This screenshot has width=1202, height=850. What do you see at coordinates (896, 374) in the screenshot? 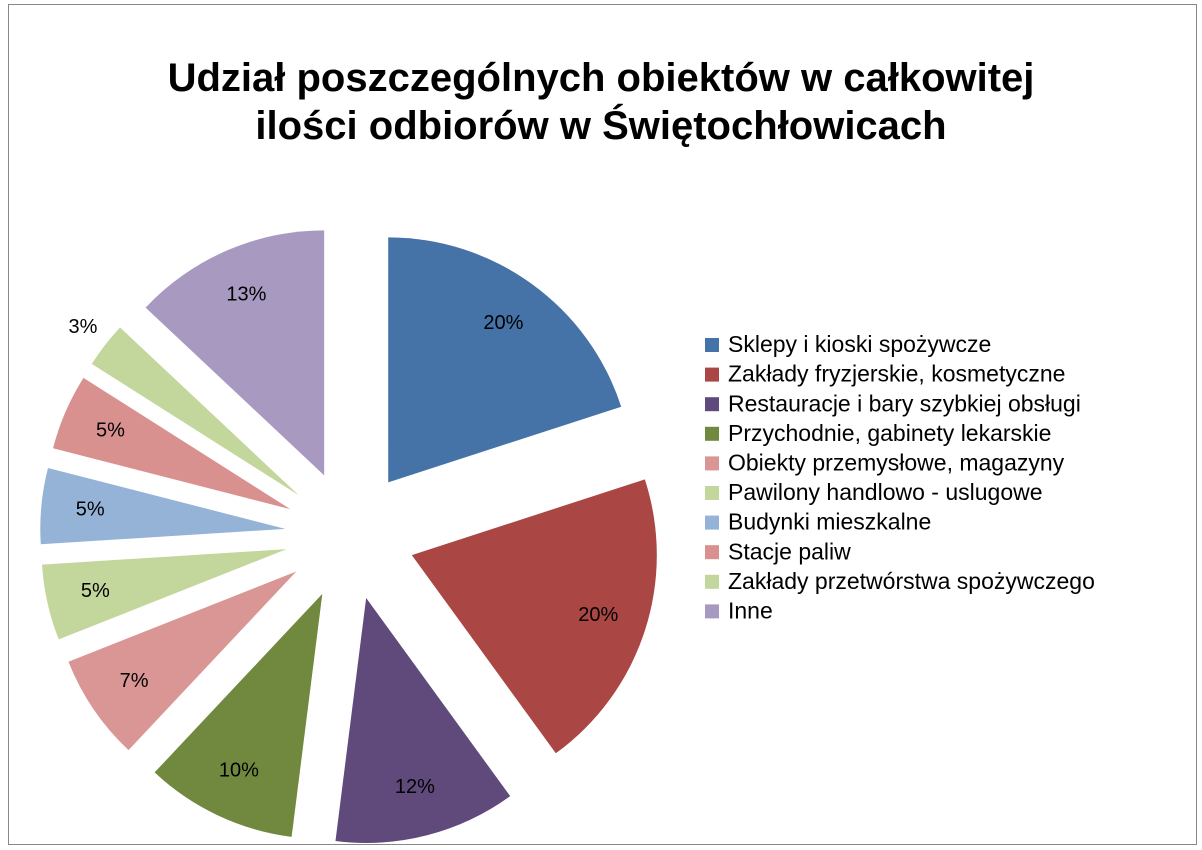
I see `legend-label: Zakłady fryzjerskie, kosmetyczne` at bounding box center [896, 374].